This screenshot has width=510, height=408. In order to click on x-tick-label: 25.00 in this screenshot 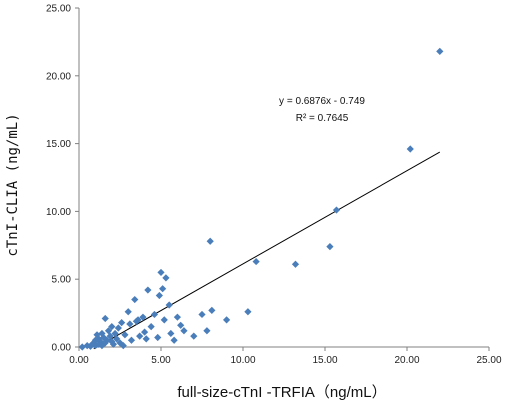, I will do `click(488, 360)`.